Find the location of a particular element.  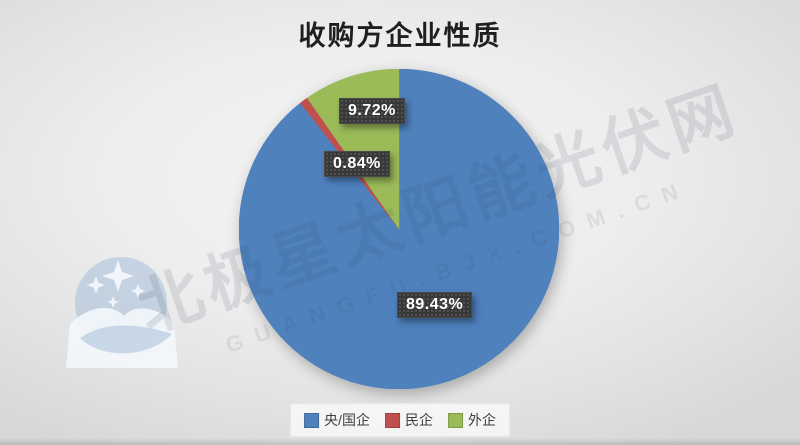

logo-star-big-icon is located at coordinates (118, 276).